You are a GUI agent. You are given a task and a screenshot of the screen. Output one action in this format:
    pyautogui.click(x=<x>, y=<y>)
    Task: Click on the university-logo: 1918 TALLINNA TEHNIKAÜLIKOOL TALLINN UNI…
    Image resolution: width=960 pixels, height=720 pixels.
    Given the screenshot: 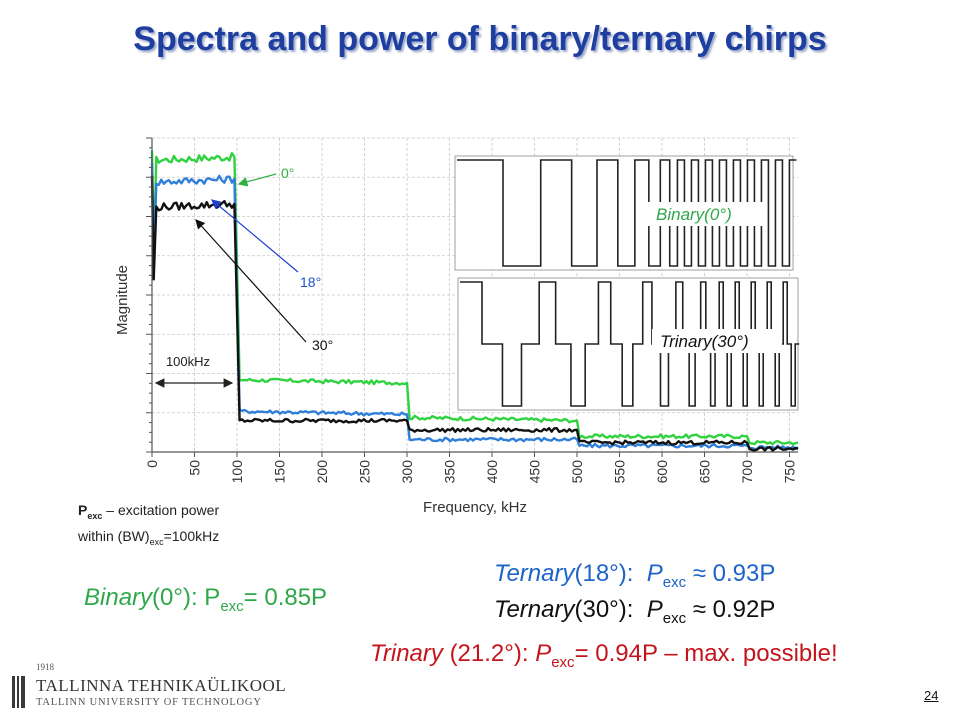 What is the action you would take?
    pyautogui.click(x=162, y=688)
    